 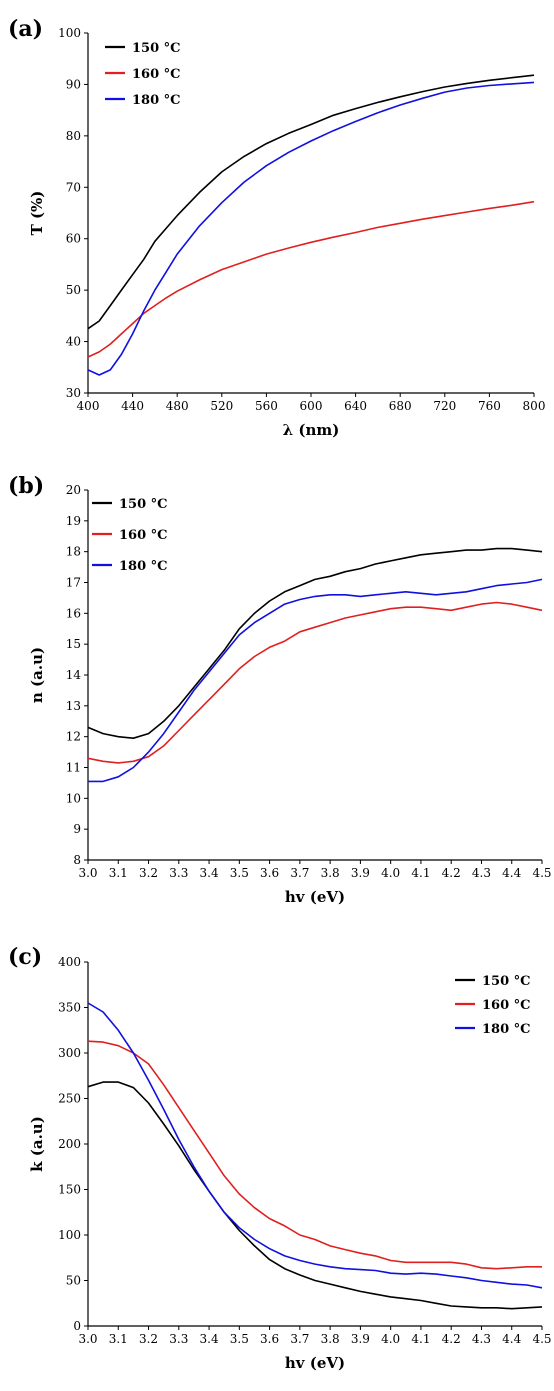 I want to click on x-tick-label: 800, so click(x=534, y=406).